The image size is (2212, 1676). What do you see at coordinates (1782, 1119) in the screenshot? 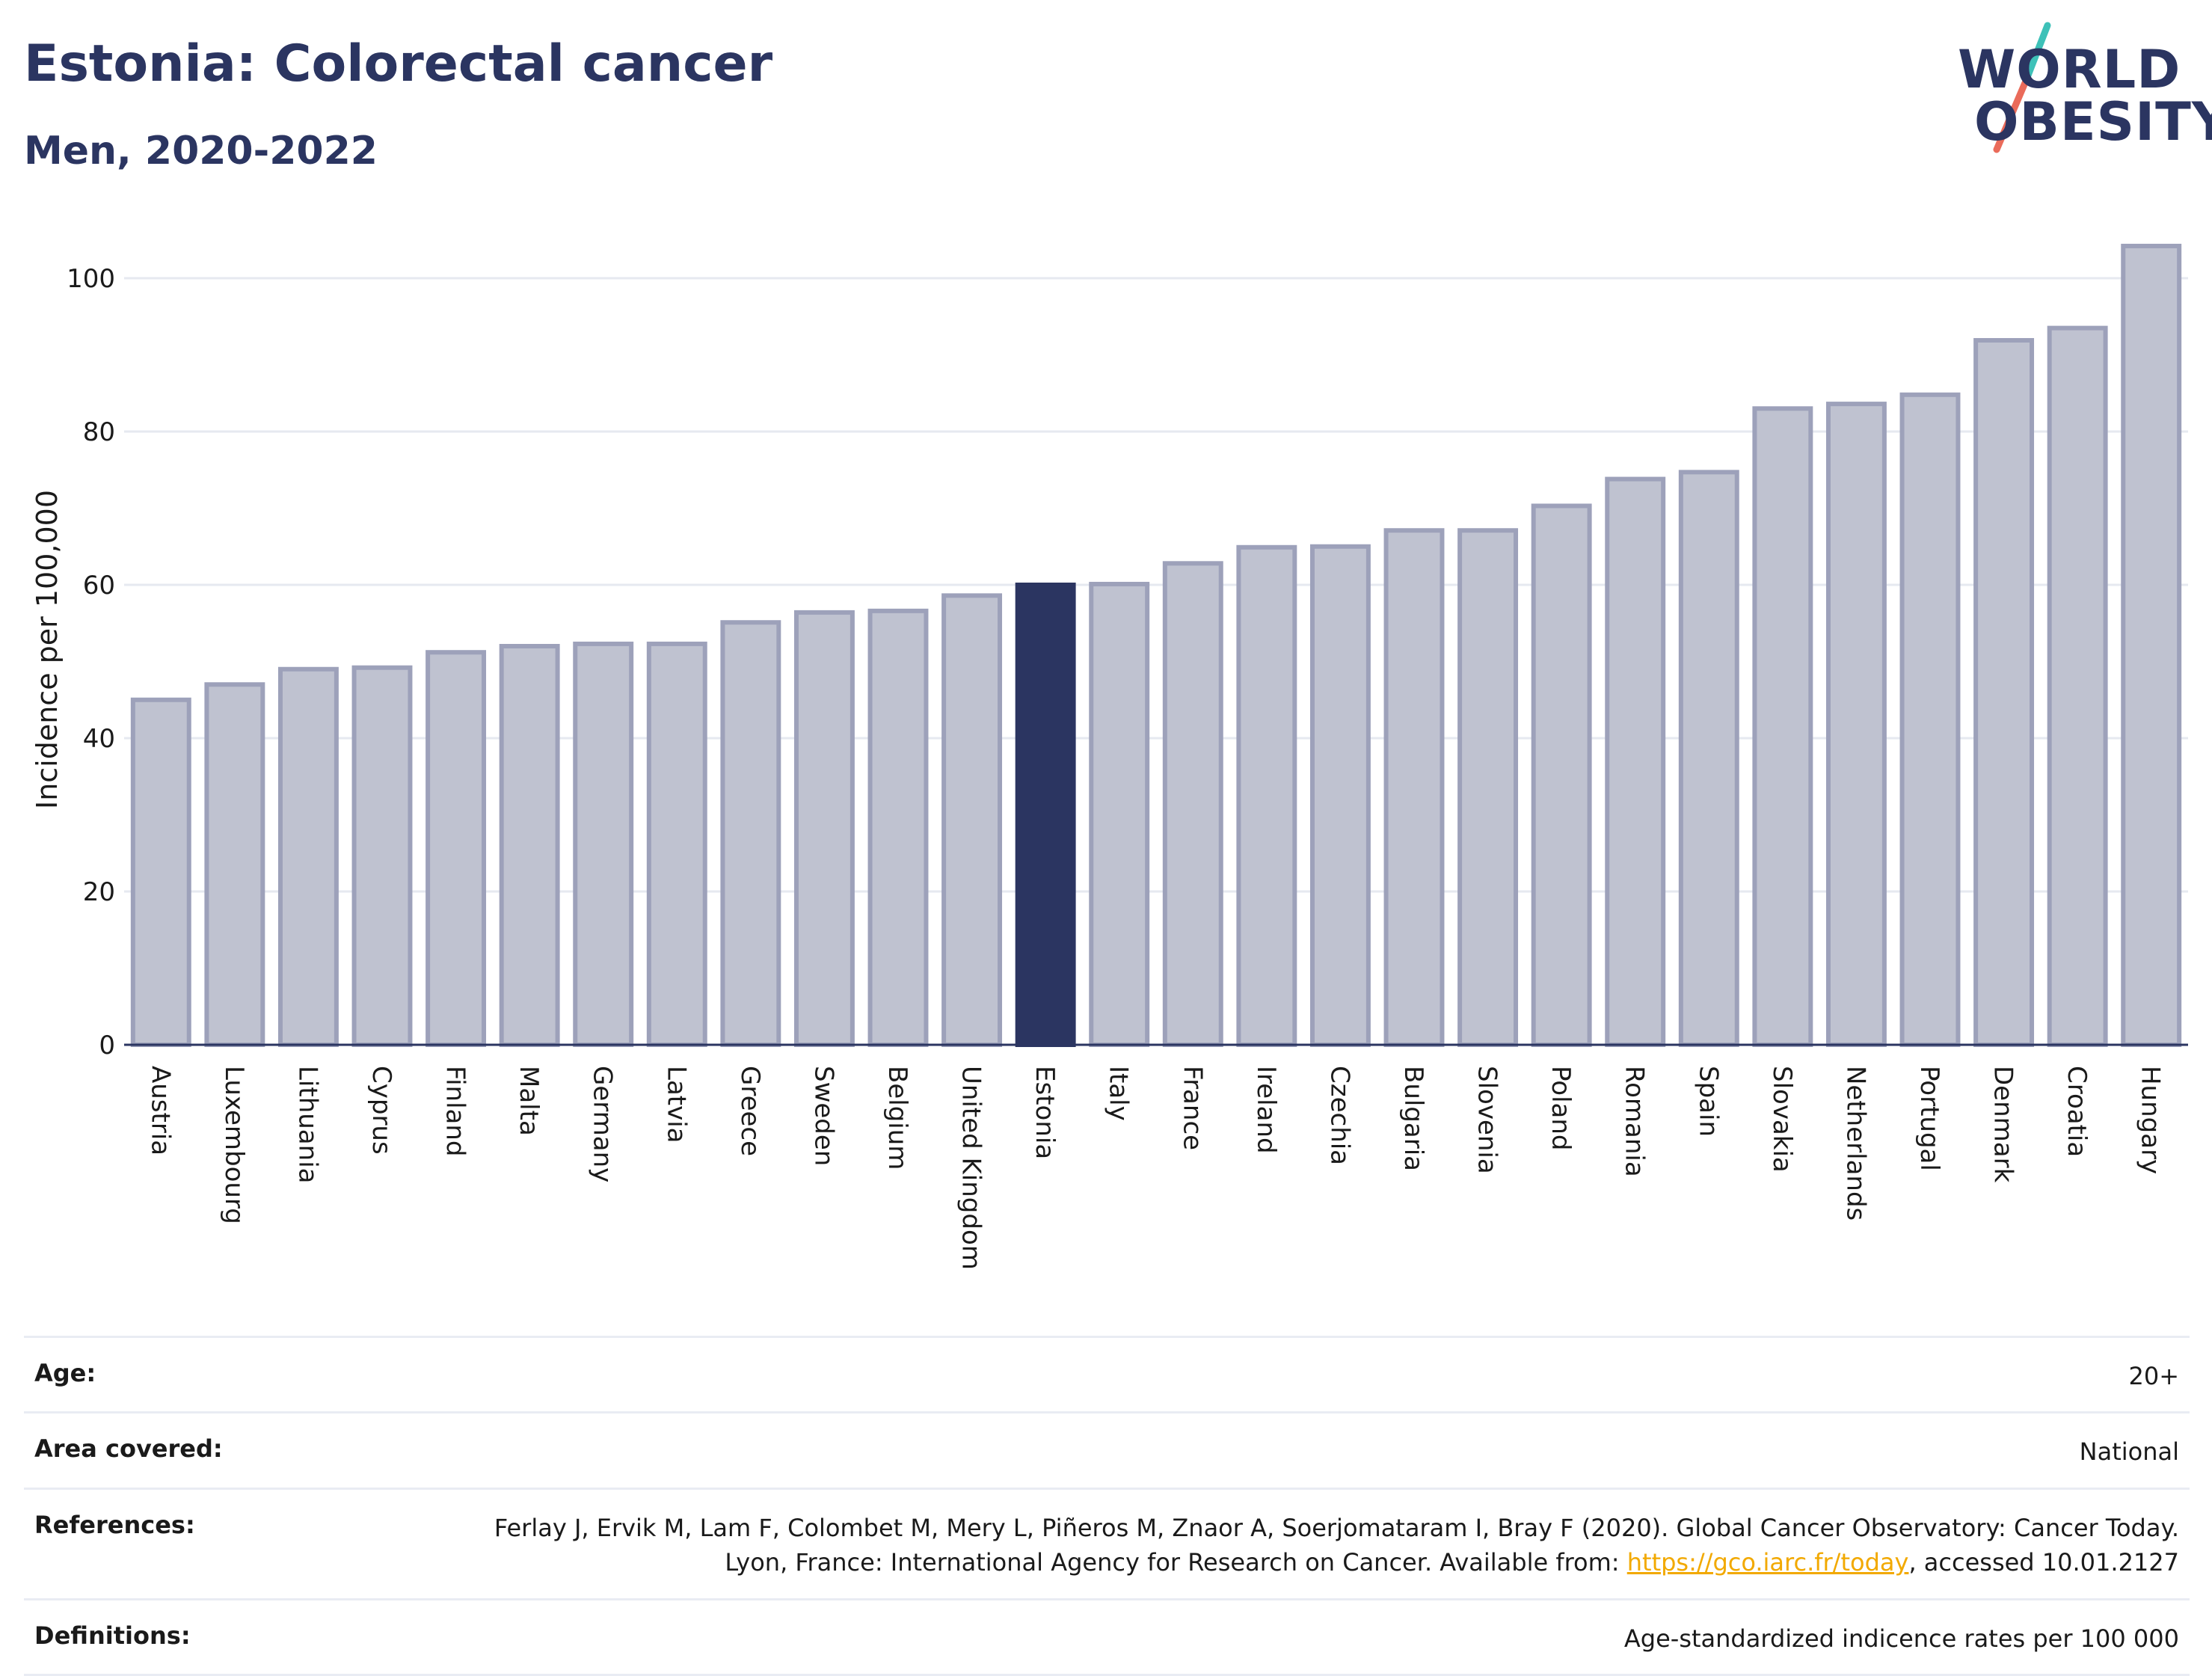
I see `x-tick-label: Slovakia` at bounding box center [1782, 1119].